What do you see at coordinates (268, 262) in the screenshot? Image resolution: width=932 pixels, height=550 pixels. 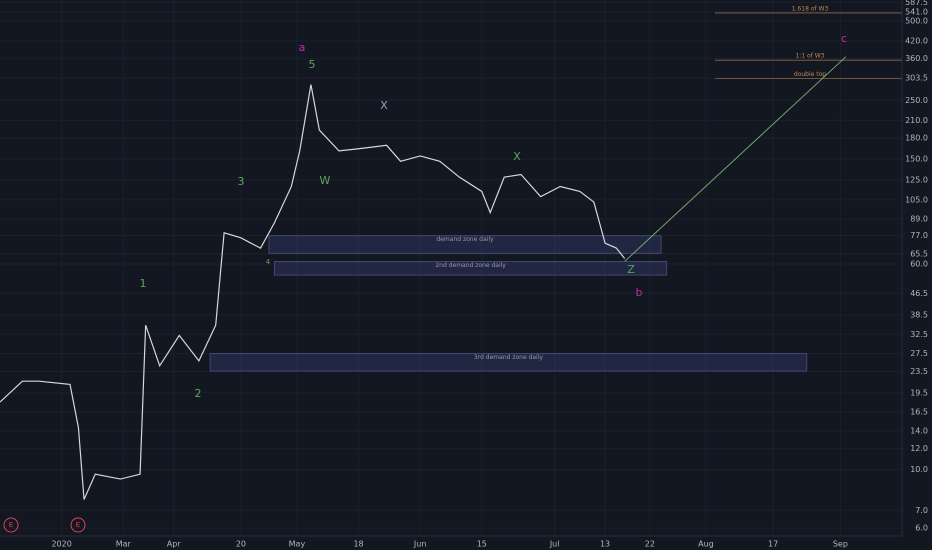 I see `wave-label: 4` at bounding box center [268, 262].